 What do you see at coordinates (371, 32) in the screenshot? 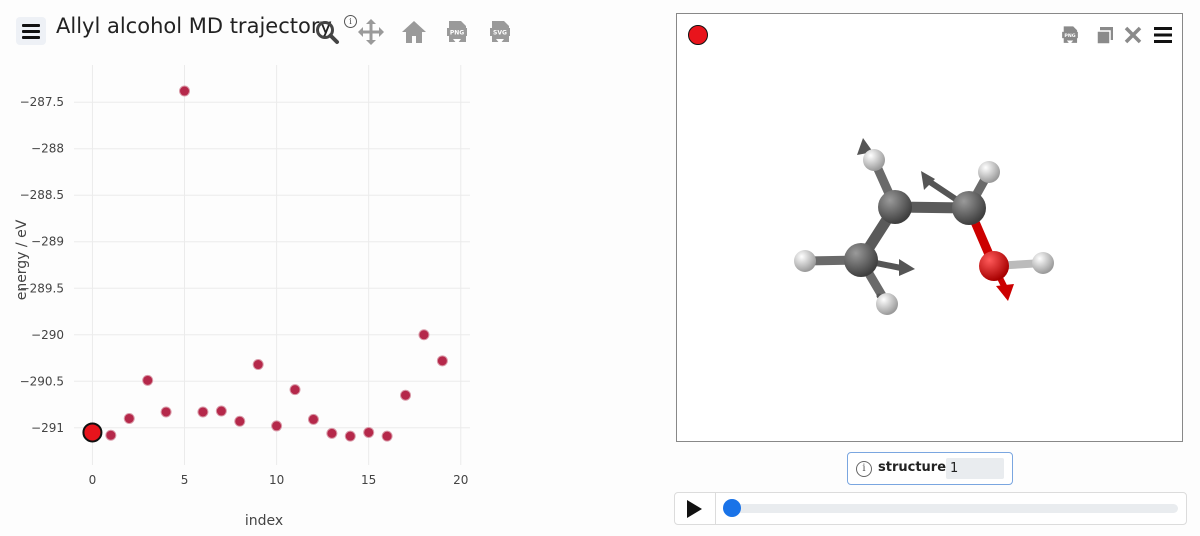
I see `pan-icon` at bounding box center [371, 32].